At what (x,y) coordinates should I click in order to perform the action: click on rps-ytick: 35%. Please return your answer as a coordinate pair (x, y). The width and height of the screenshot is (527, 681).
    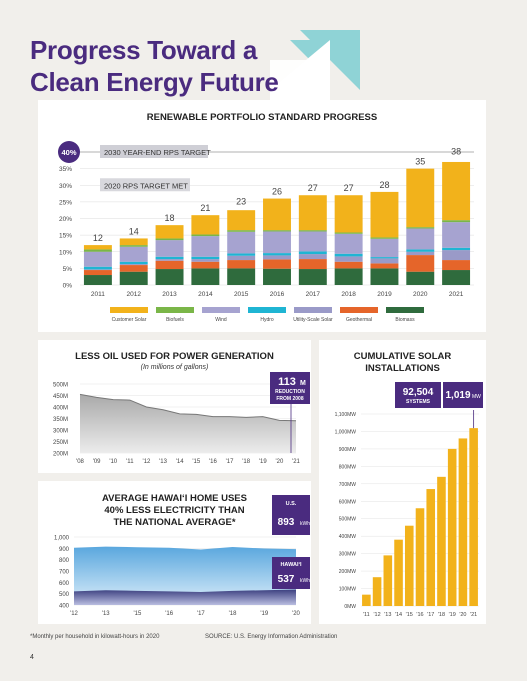
    Looking at the image, I should click on (65, 169).